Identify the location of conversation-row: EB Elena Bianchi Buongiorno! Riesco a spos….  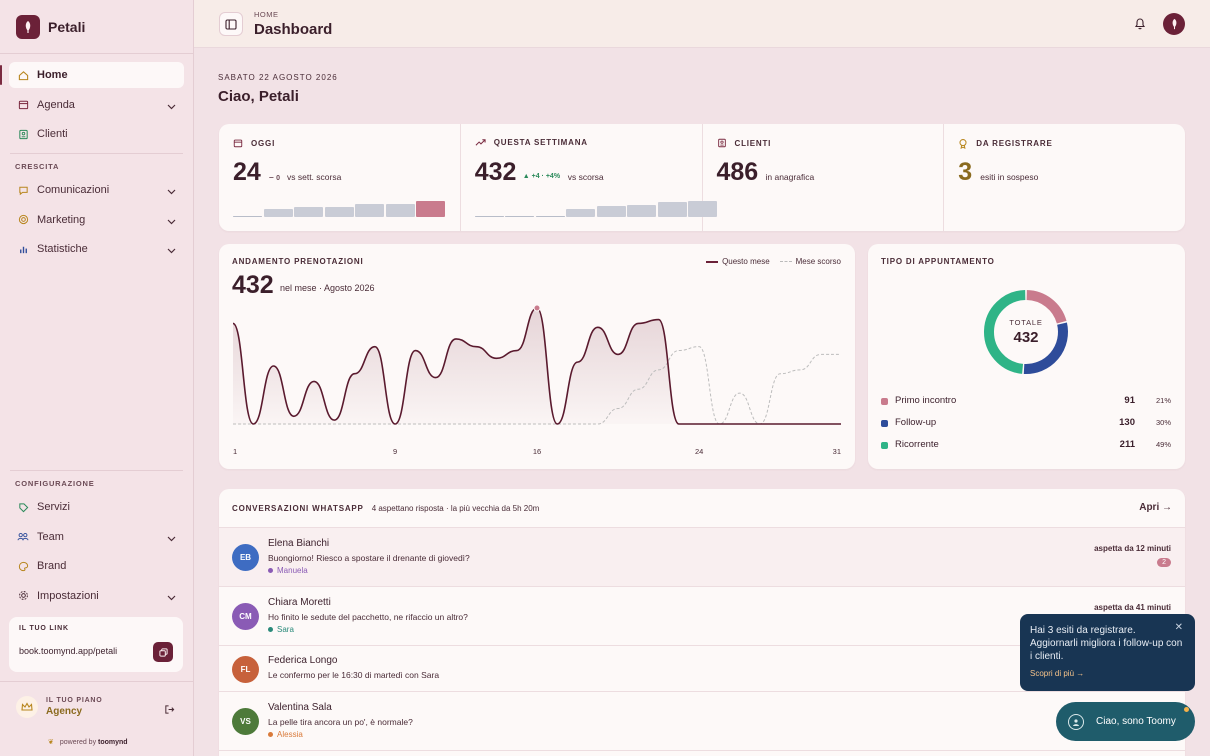
(702, 557).